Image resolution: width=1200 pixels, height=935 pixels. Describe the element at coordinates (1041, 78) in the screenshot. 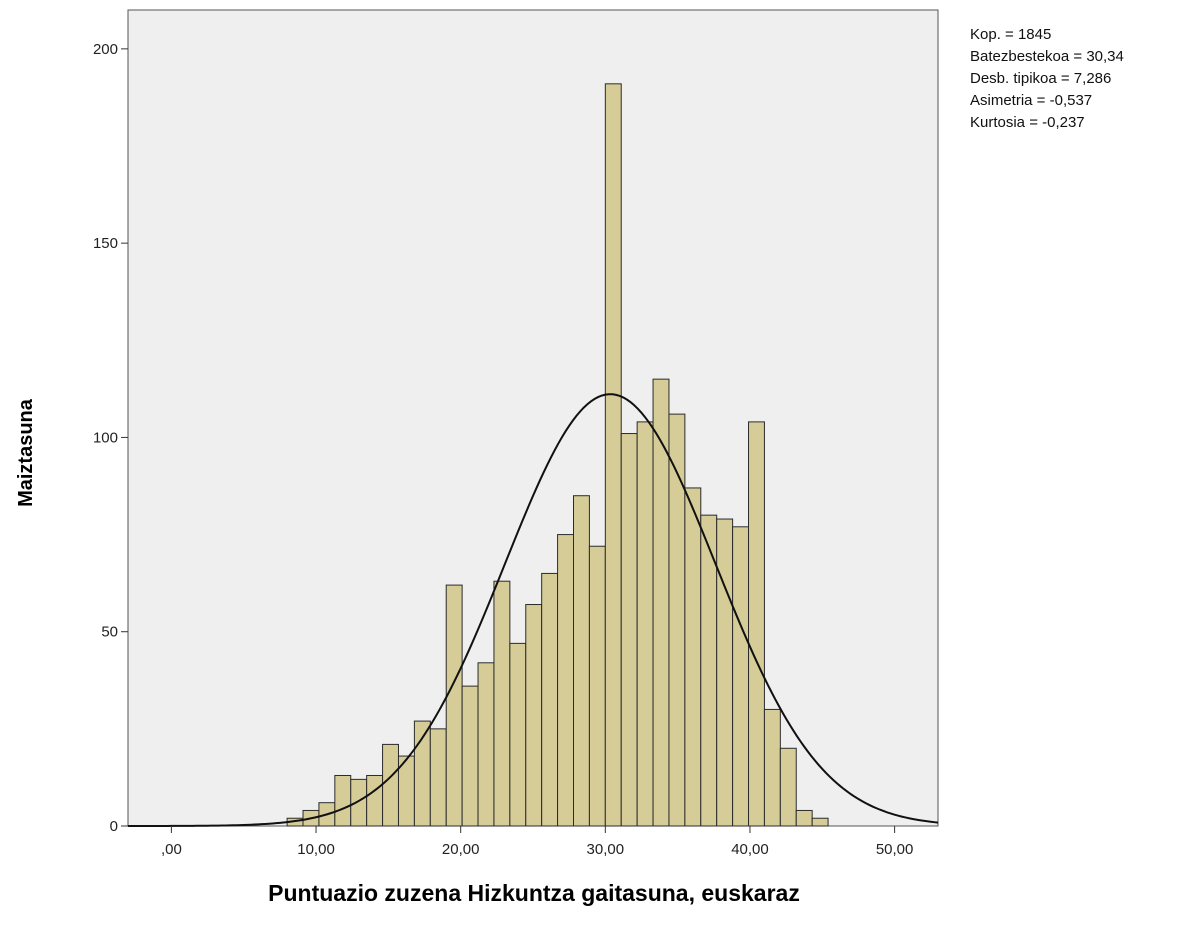

I see `stat-std-dev: Desb. tipikoa = 7,286` at that location.